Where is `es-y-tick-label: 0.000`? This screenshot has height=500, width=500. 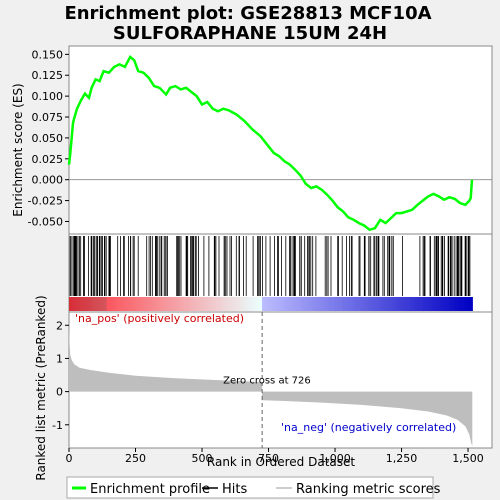 es-y-tick-label: 0.000 is located at coordinates (48, 180).